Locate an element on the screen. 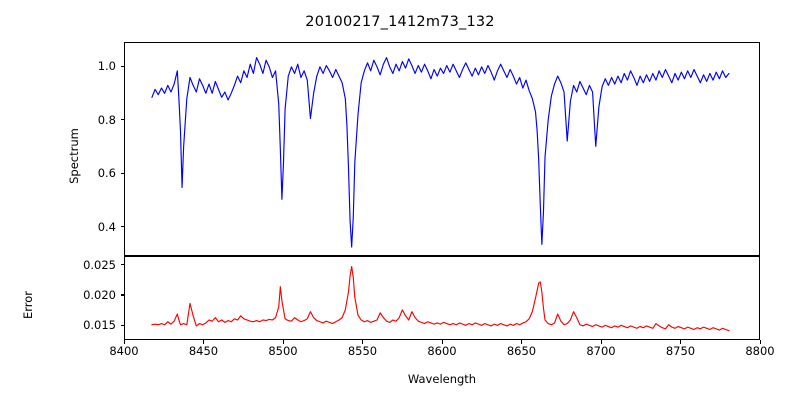 This screenshot has width=800, height=400. x-tick-label-8450: 8450 is located at coordinates (203, 351).